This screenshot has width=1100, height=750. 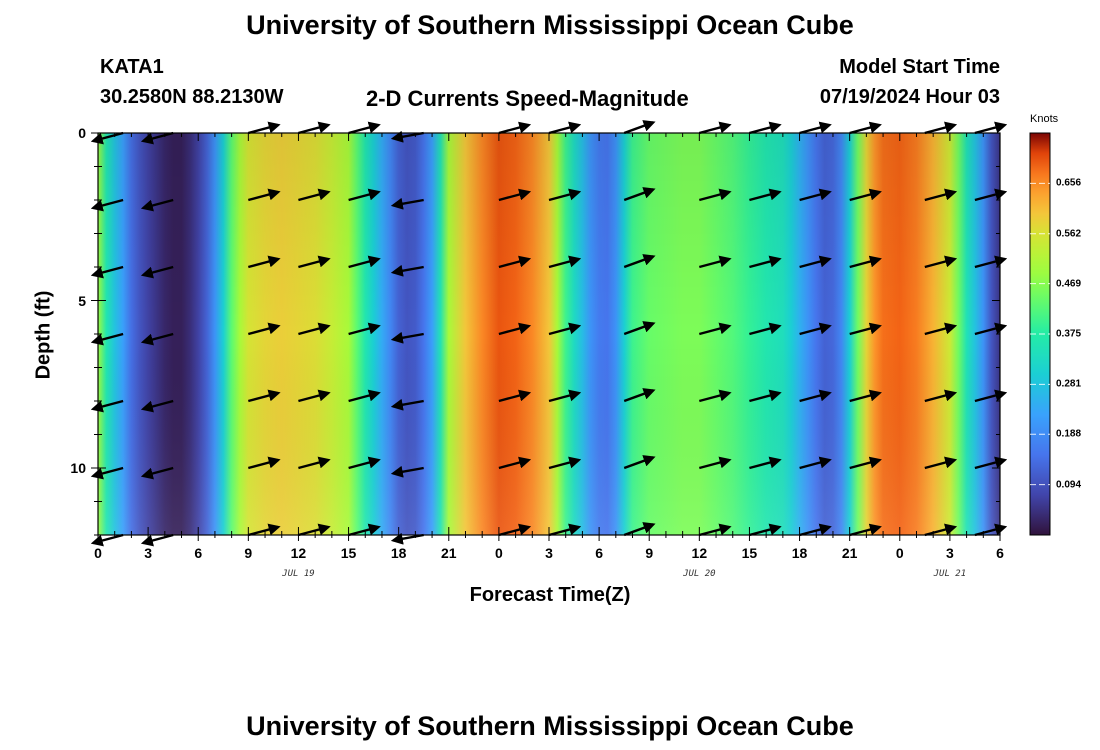 What do you see at coordinates (527, 98) in the screenshot?
I see `chart-subtitle: 2-D Currents Speed-Magnitude` at bounding box center [527, 98].